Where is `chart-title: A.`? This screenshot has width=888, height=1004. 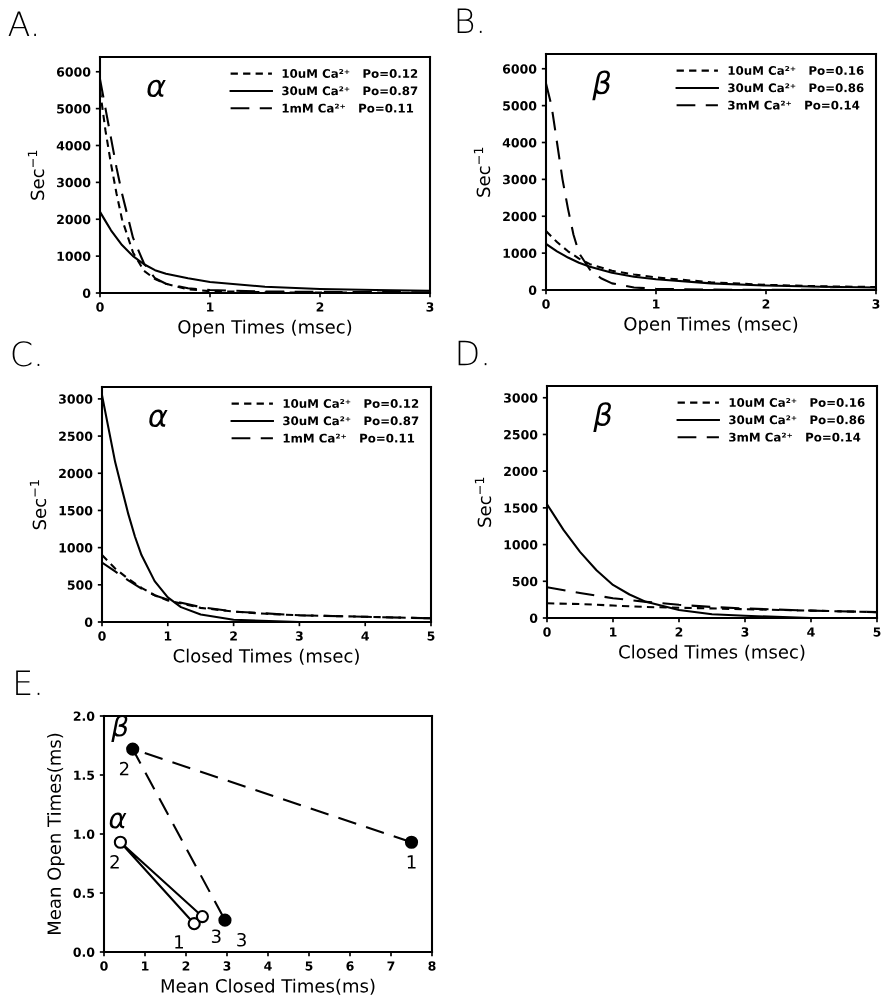
chart-title: A. is located at coordinates (22, 23).